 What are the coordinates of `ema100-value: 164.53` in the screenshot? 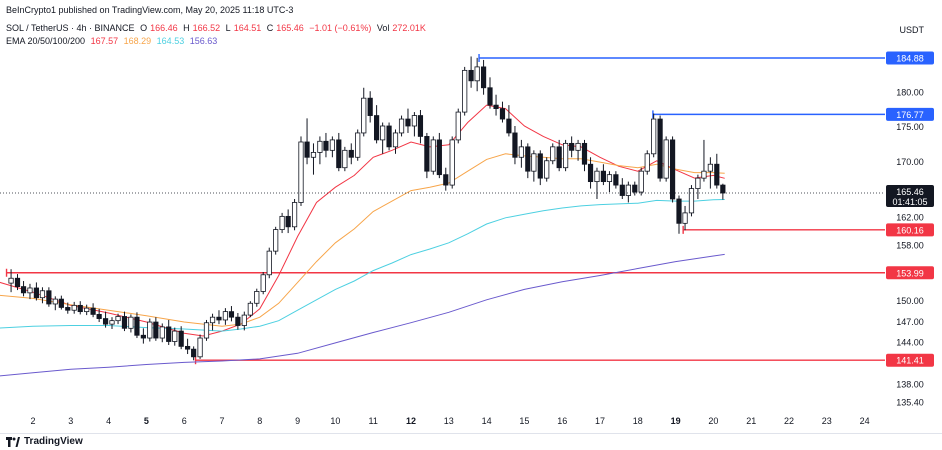 It's located at (170, 41).